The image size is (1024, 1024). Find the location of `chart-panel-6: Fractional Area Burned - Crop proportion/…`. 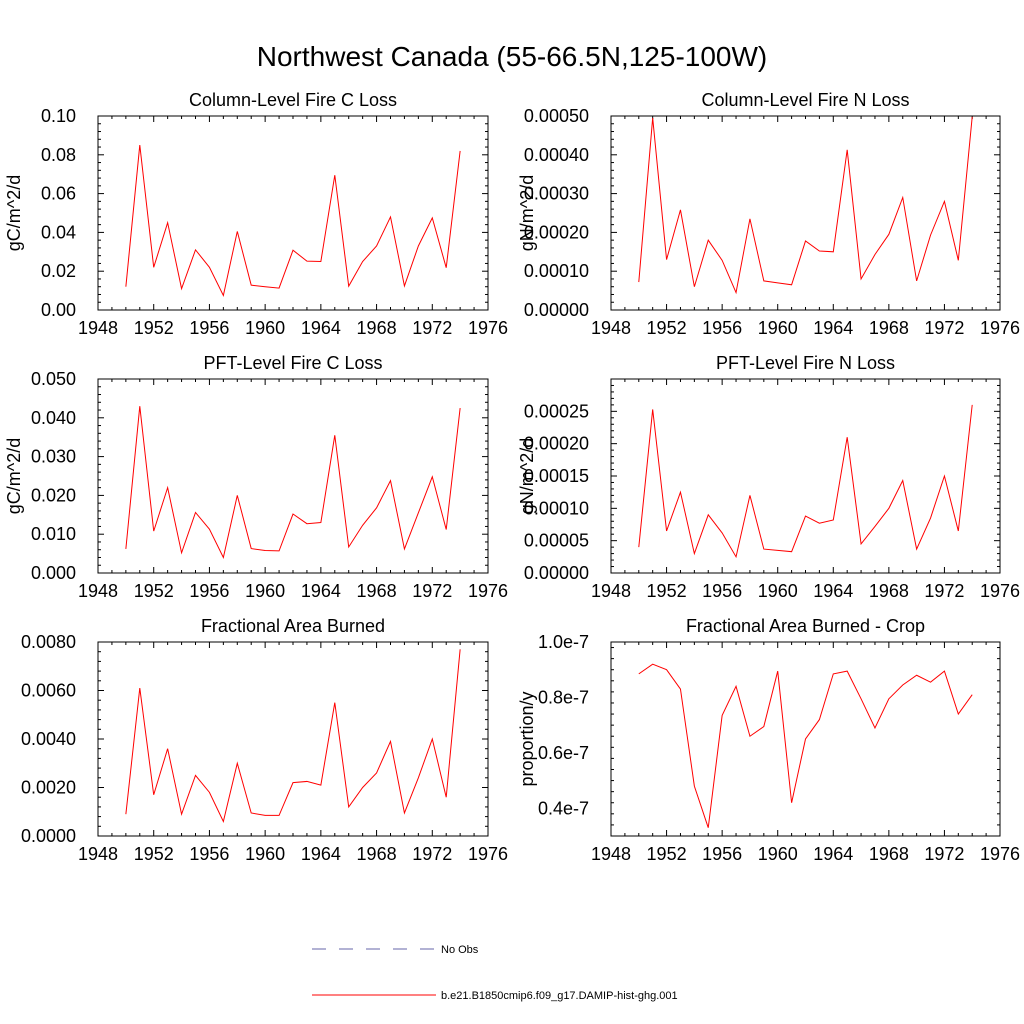

chart-panel-6: Fractional Area Burned - Crop proportion/… is located at coordinates (768, 740).